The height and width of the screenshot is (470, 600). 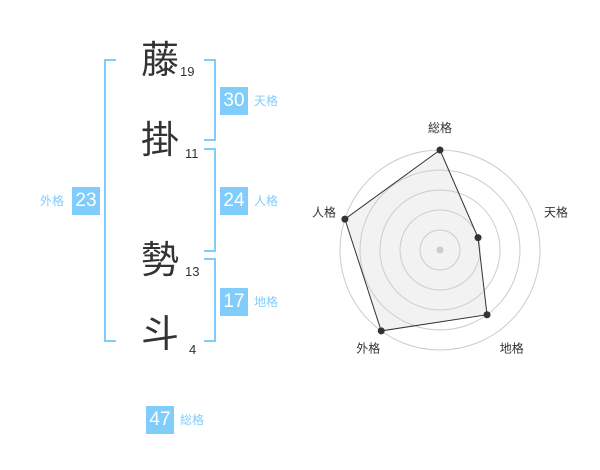 I want to click on radar-ring, so click(x=440, y=250).